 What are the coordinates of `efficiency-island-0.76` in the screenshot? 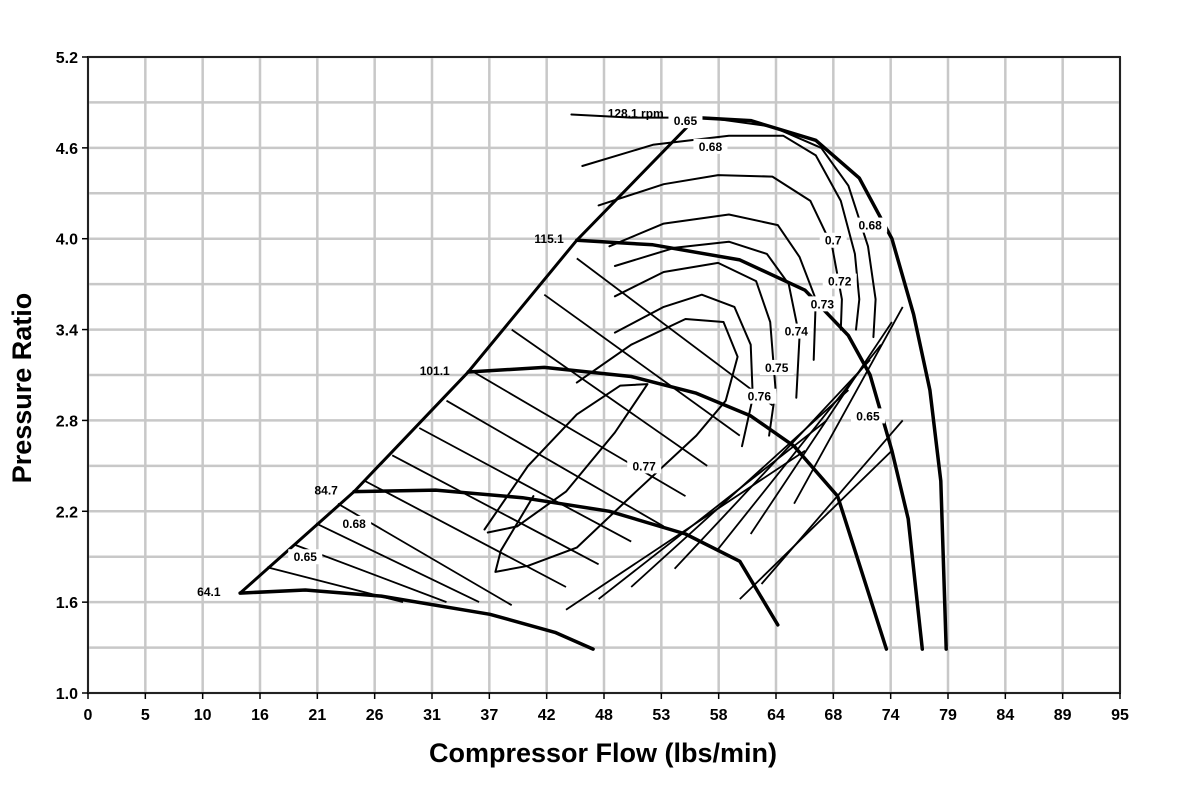 It's located at (616, 445).